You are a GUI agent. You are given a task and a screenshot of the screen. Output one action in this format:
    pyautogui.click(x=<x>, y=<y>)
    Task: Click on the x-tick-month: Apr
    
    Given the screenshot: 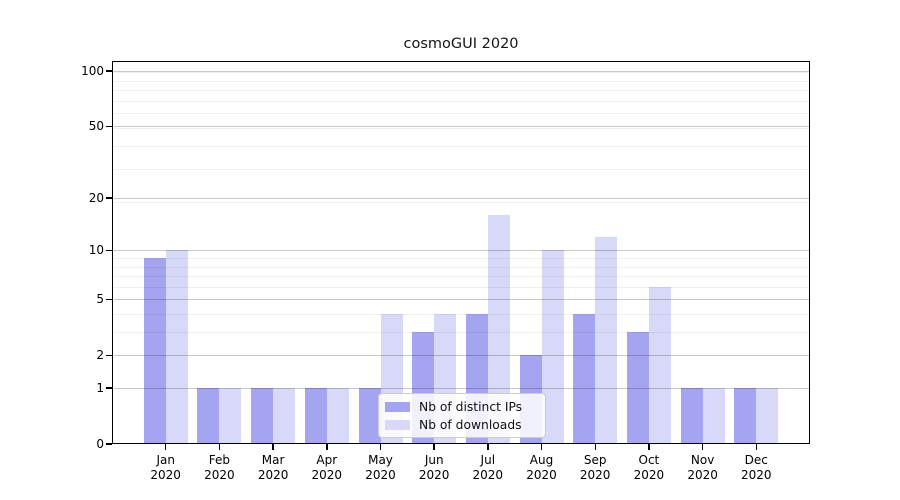 What is the action you would take?
    pyautogui.click(x=327, y=460)
    